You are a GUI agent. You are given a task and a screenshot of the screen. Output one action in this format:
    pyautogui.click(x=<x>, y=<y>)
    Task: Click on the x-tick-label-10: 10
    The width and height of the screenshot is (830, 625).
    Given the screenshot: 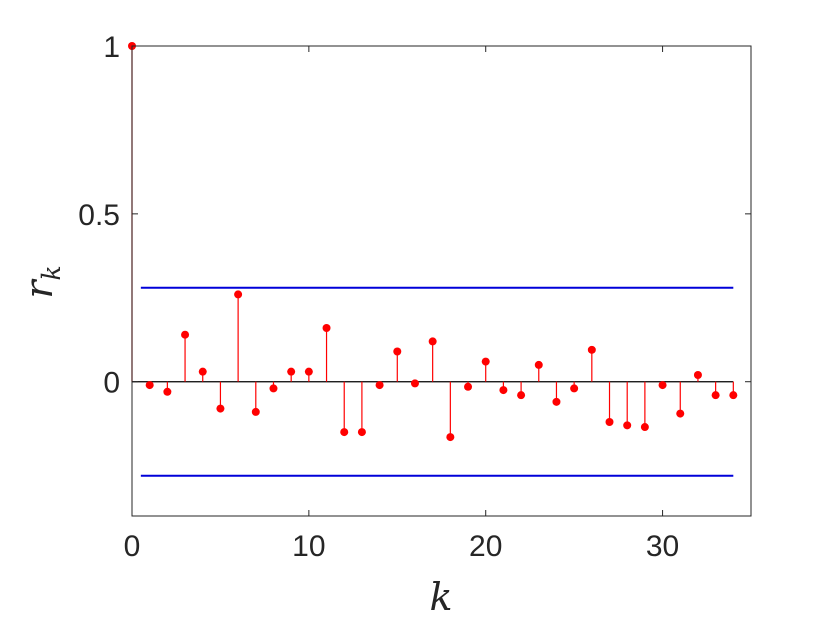 What is the action you would take?
    pyautogui.click(x=308, y=546)
    